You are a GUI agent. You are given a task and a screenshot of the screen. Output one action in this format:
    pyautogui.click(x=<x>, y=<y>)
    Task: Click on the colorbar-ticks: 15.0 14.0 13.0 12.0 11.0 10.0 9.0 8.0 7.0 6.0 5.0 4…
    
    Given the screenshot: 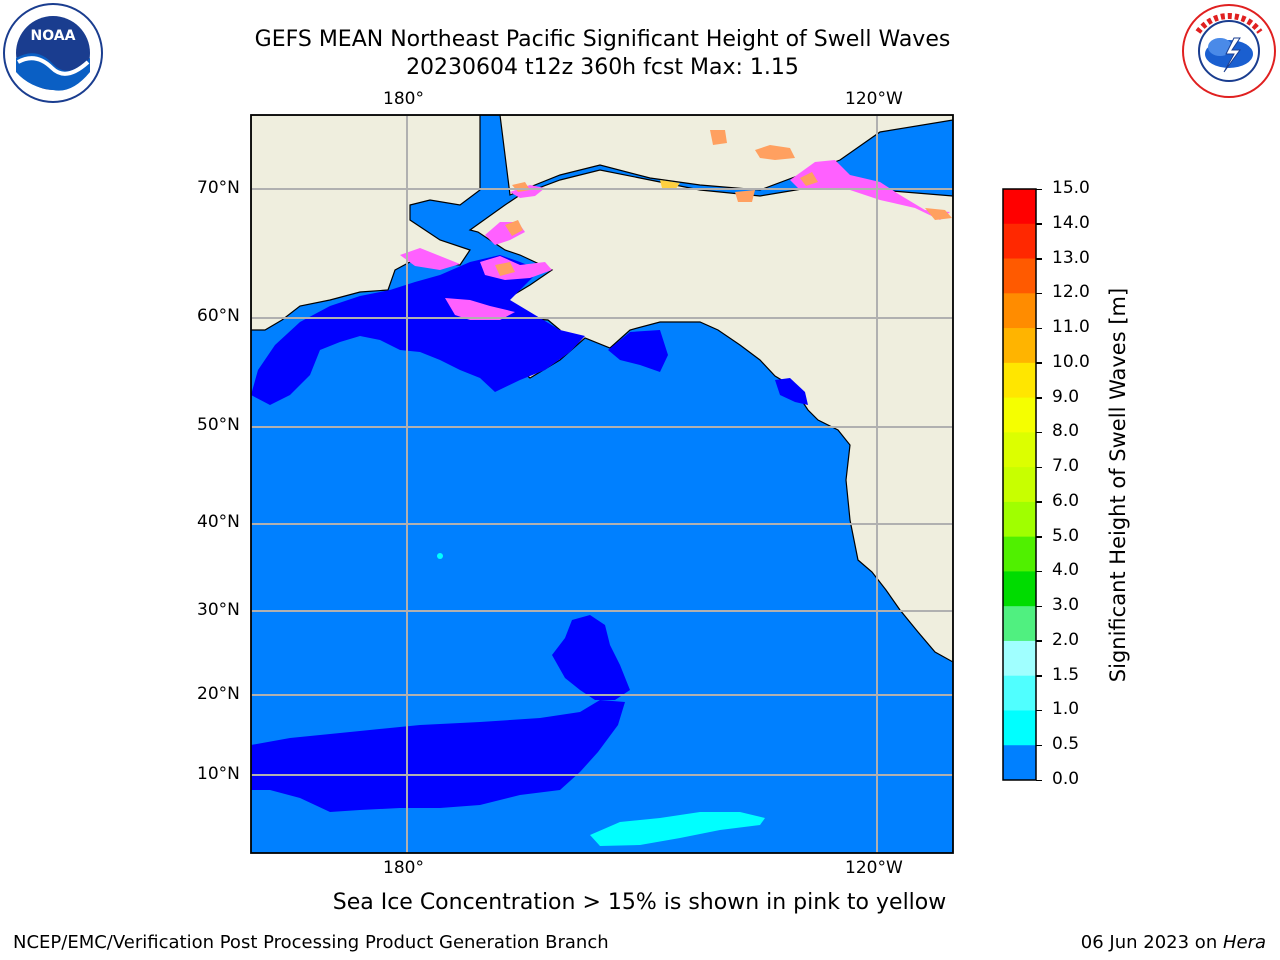 What is the action you would take?
    pyautogui.click(x=1071, y=483)
    